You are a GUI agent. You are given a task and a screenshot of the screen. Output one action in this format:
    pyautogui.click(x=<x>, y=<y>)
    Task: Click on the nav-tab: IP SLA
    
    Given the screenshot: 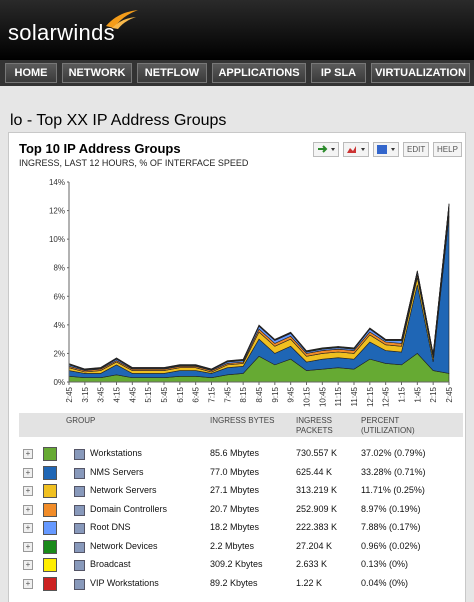 What is the action you would take?
    pyautogui.click(x=338, y=73)
    